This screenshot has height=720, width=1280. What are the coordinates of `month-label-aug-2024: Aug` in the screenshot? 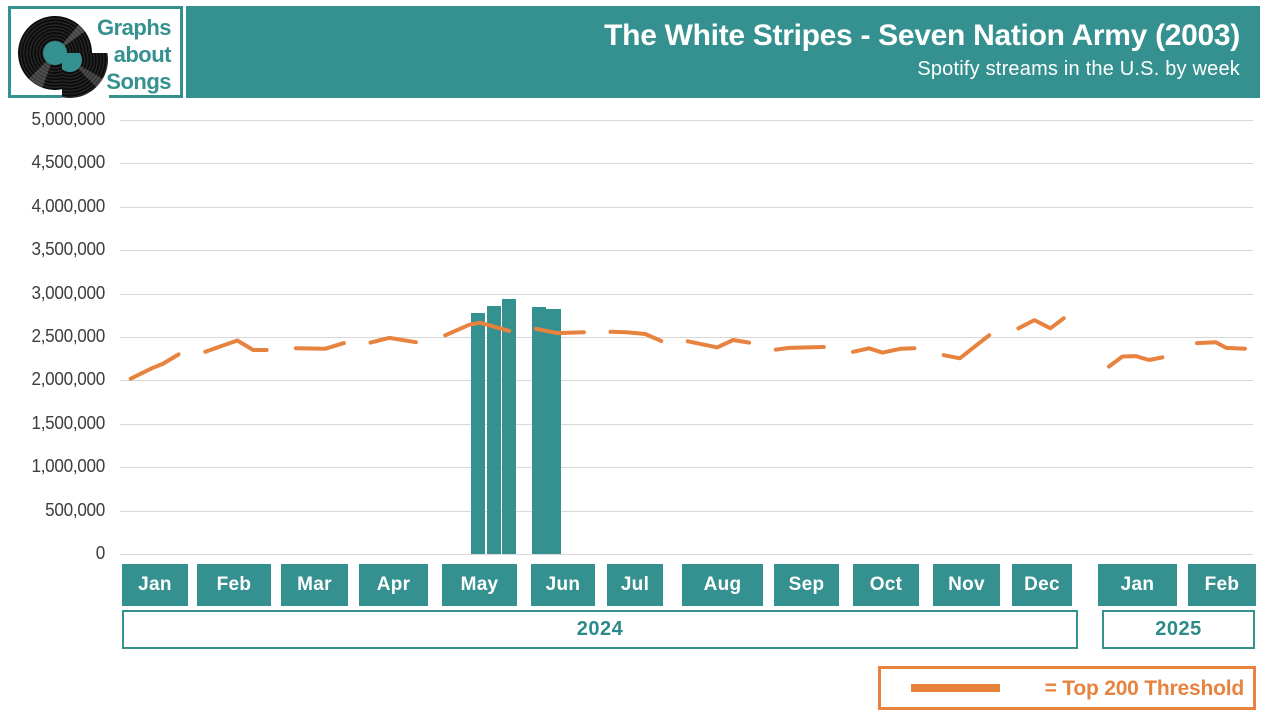 It's located at (722, 585).